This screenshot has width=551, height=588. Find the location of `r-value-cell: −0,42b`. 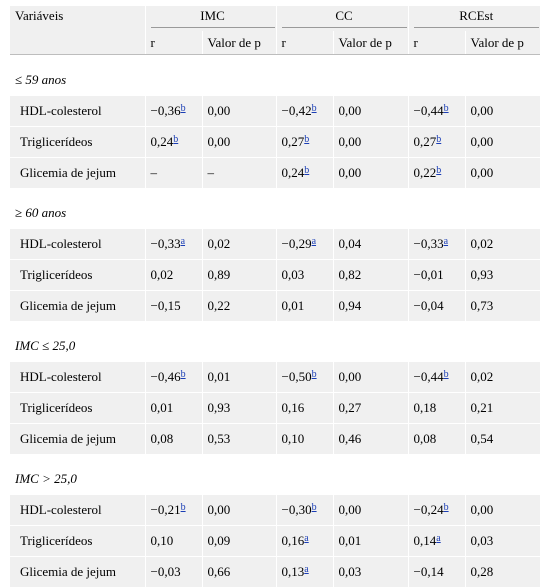

r-value-cell: −0,42b is located at coordinates (304, 111).